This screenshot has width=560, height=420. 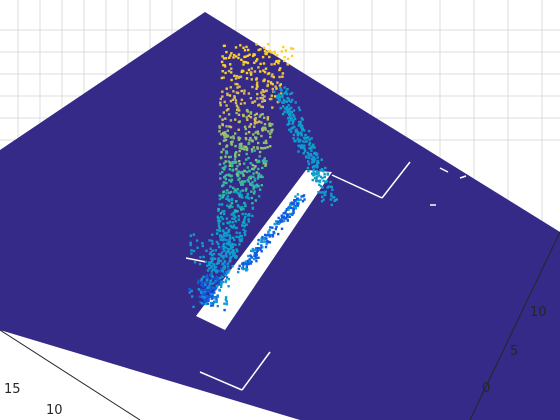 What do you see at coordinates (514, 325) in the screenshot?
I see `right-axis-line` at bounding box center [514, 325].